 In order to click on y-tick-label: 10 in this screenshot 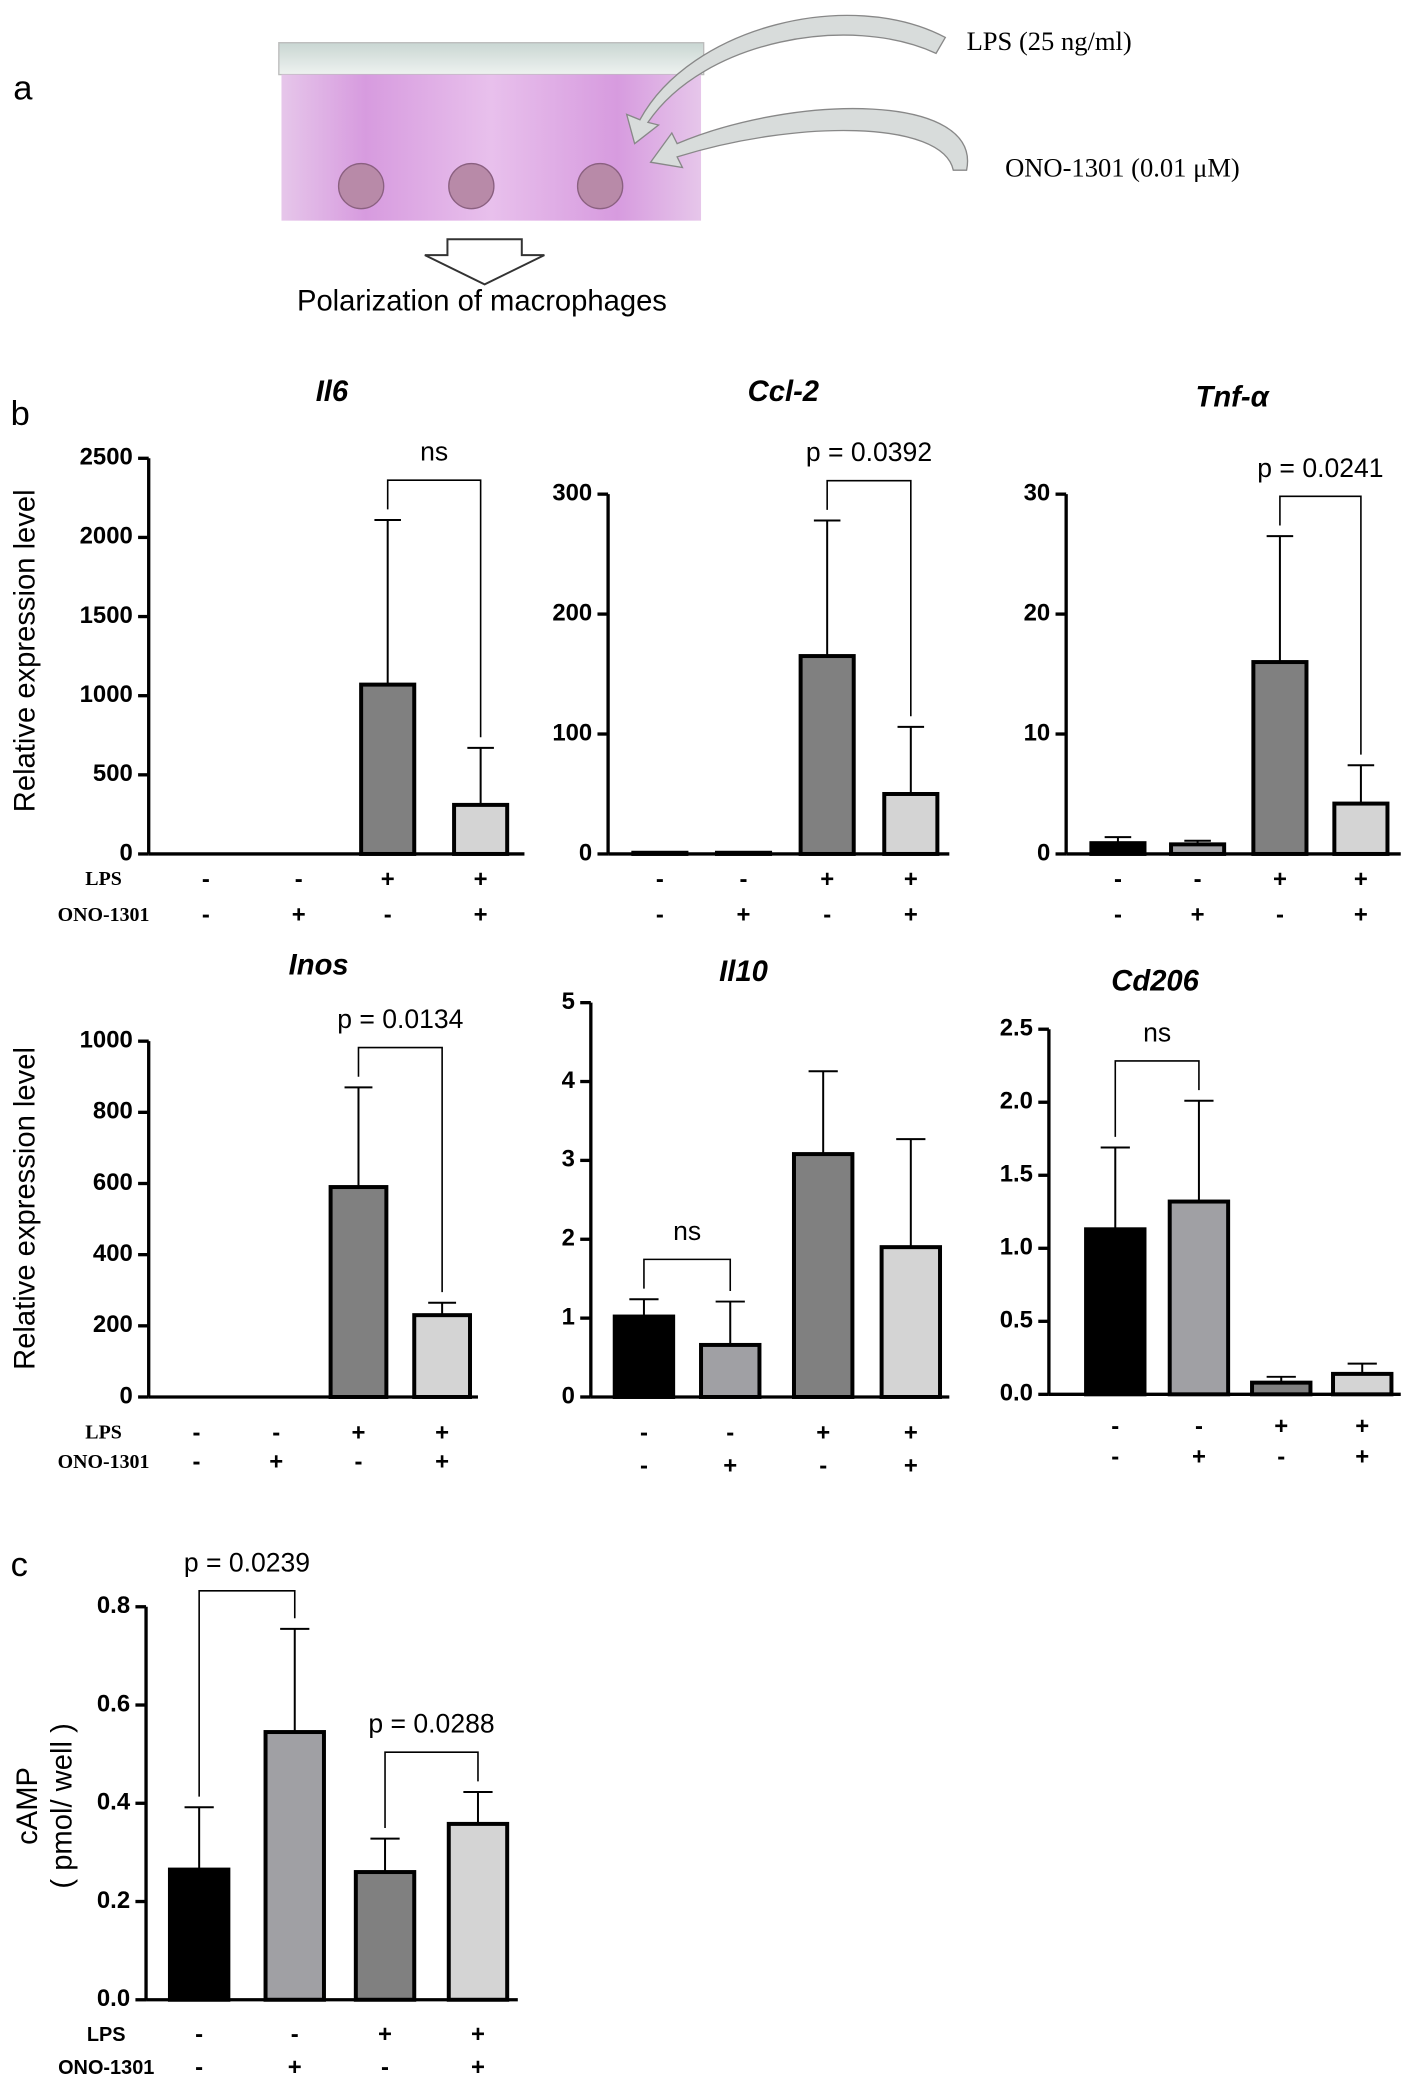, I will do `click(1037, 732)`.